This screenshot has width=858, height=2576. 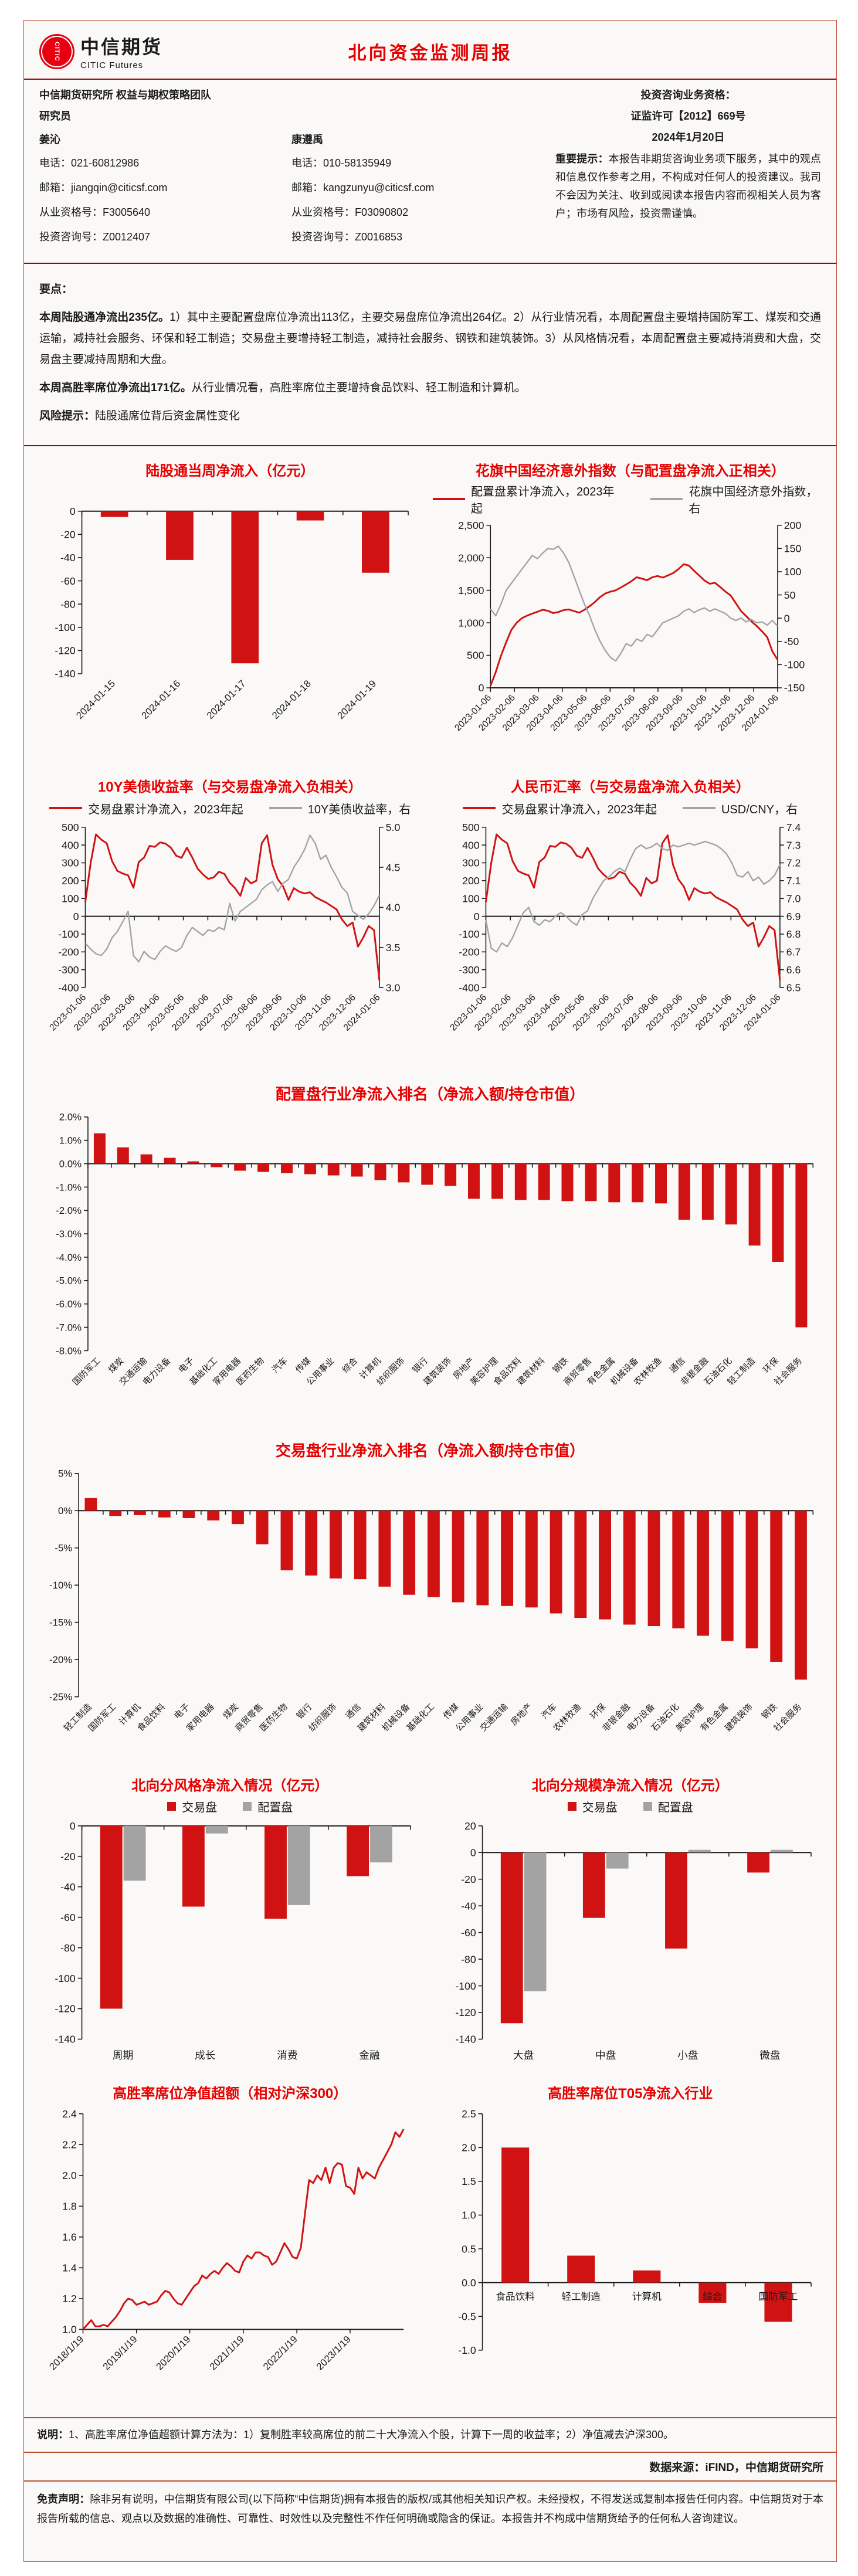 What do you see at coordinates (192, 1806) in the screenshot?
I see `legend-item: 交易盘` at bounding box center [192, 1806].